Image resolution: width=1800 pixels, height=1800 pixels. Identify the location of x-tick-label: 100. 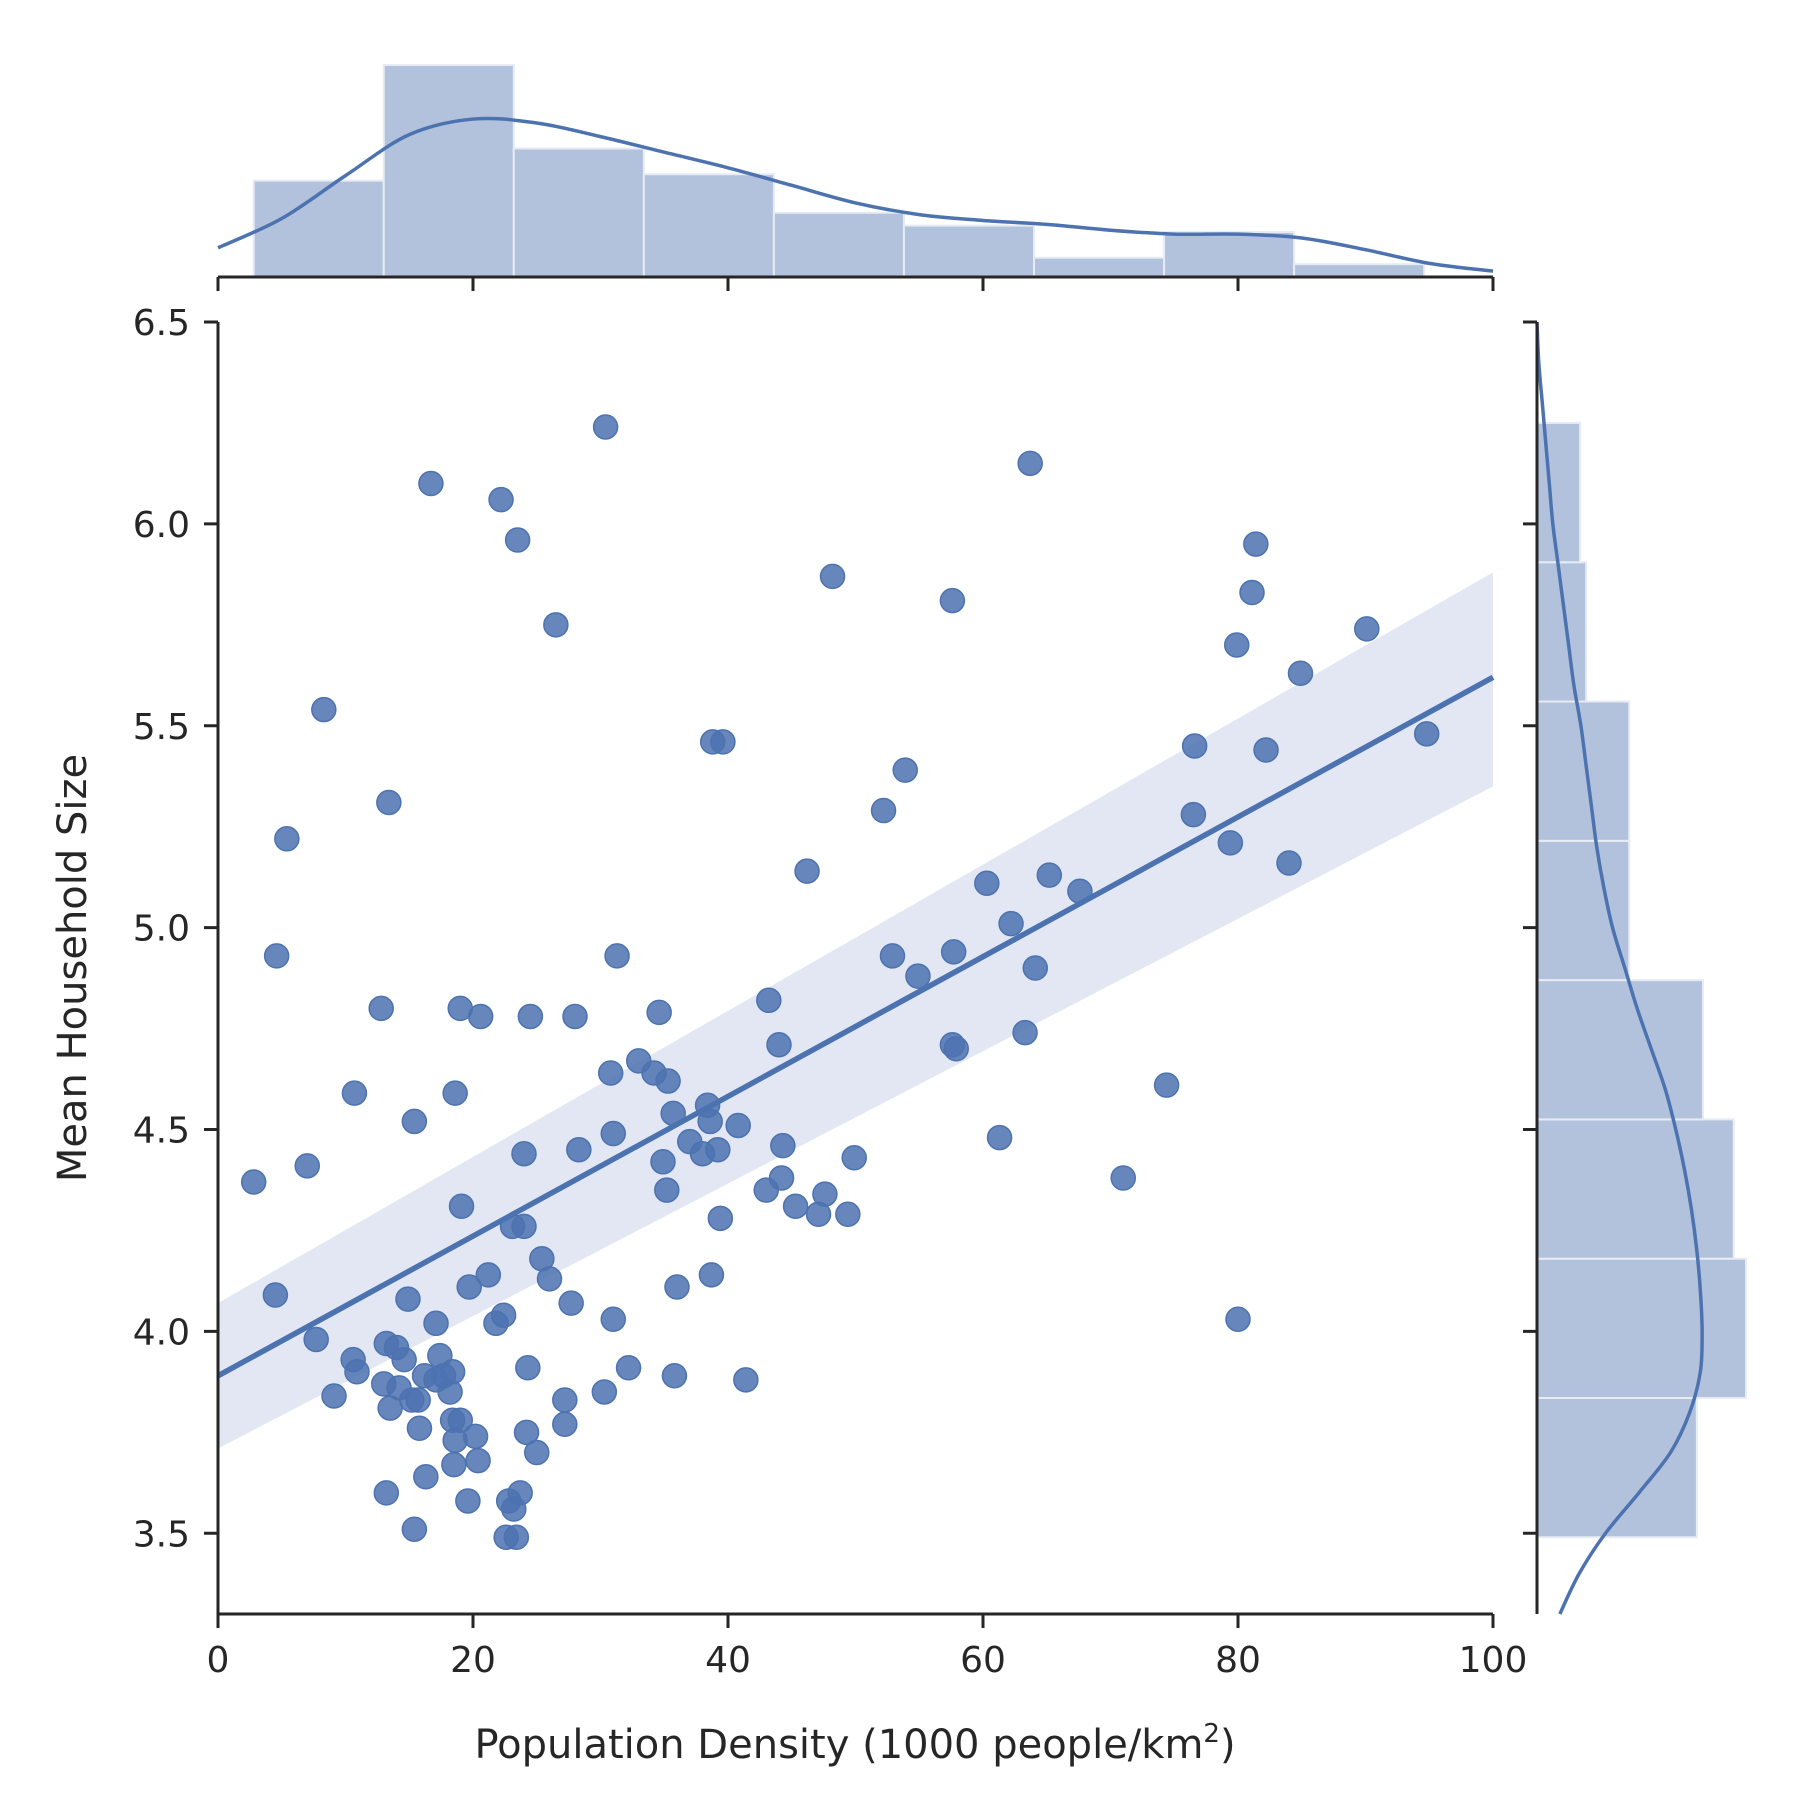
(1493, 1660).